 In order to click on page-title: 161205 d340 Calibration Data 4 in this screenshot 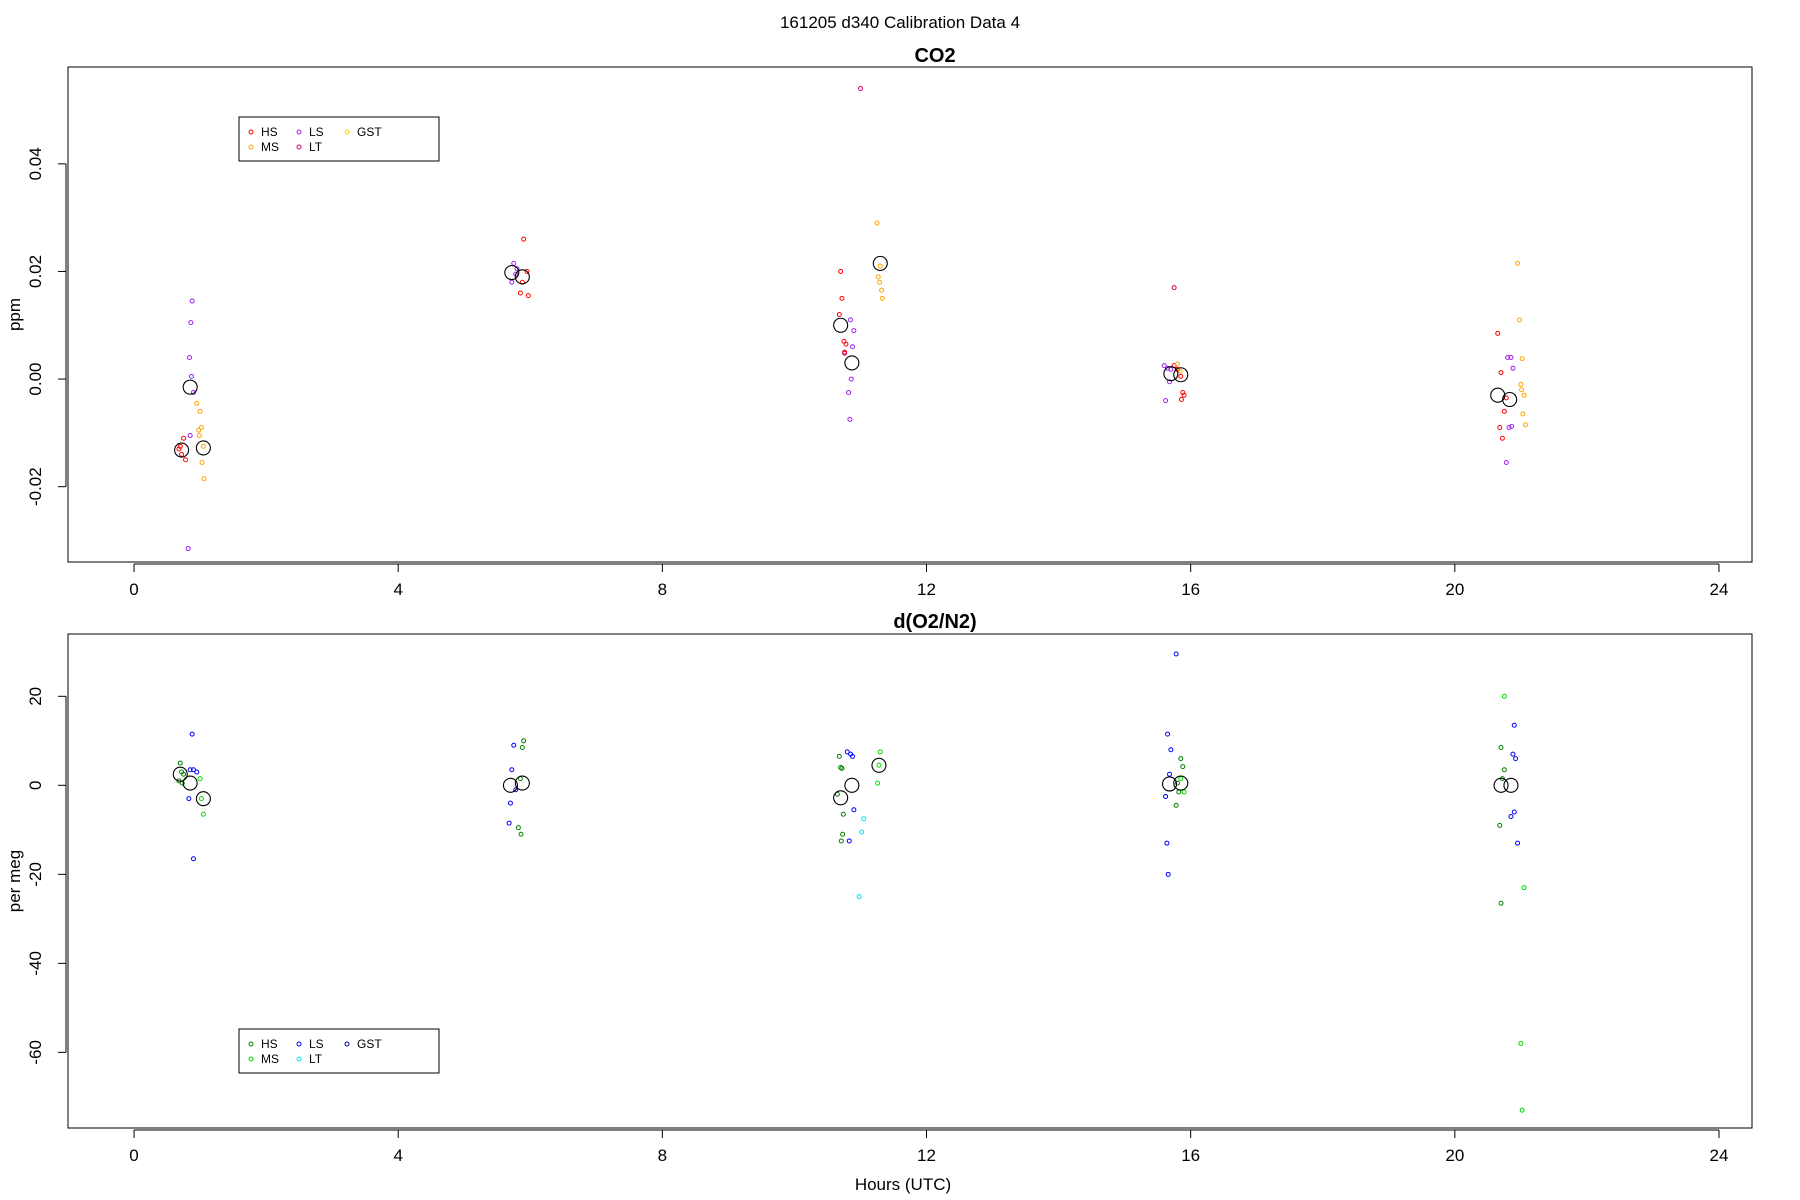, I will do `click(900, 22)`.